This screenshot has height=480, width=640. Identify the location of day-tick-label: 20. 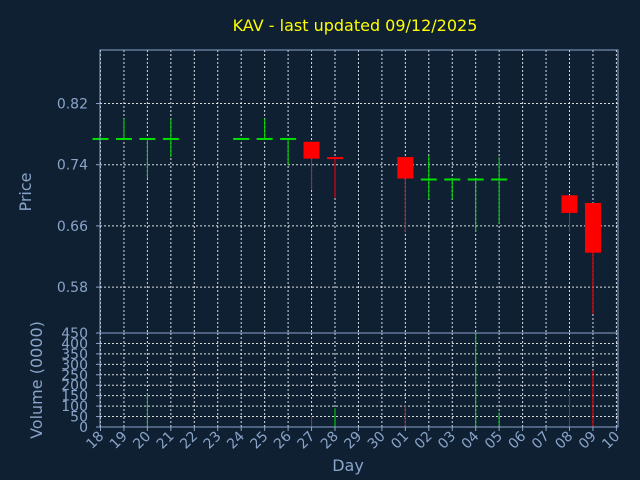
(142, 441).